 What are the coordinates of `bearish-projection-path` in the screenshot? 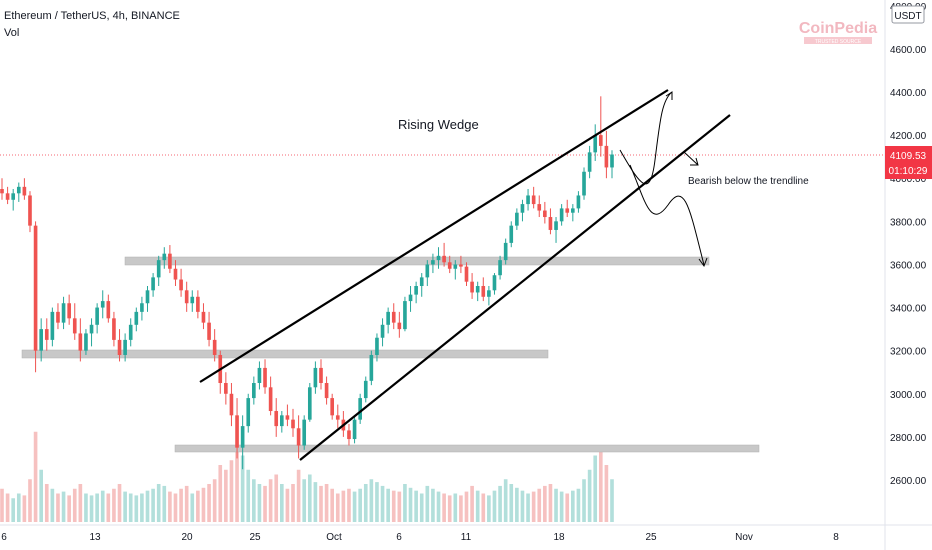 It's located at (667, 215).